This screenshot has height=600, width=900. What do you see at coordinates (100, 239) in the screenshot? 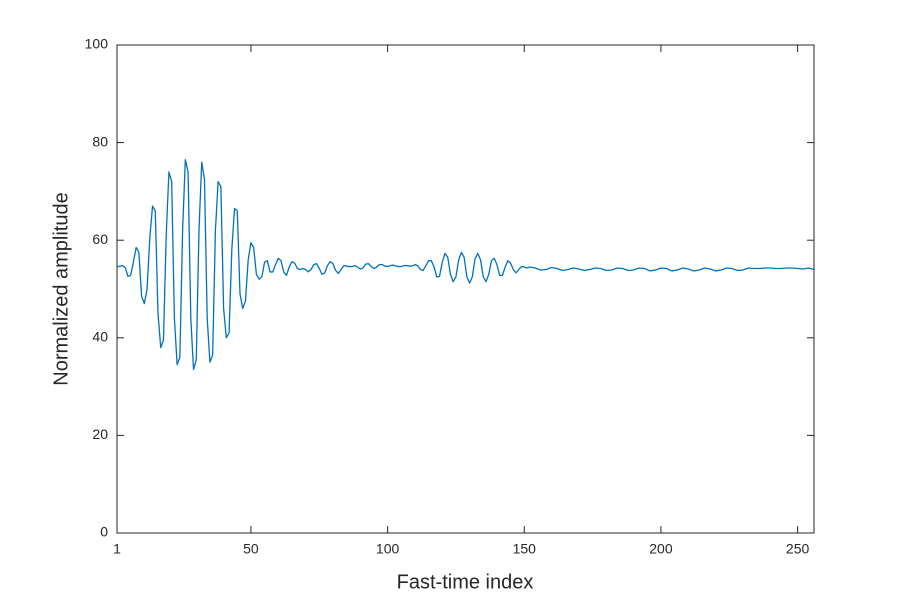
I see `y-tick-label: 60` at bounding box center [100, 239].